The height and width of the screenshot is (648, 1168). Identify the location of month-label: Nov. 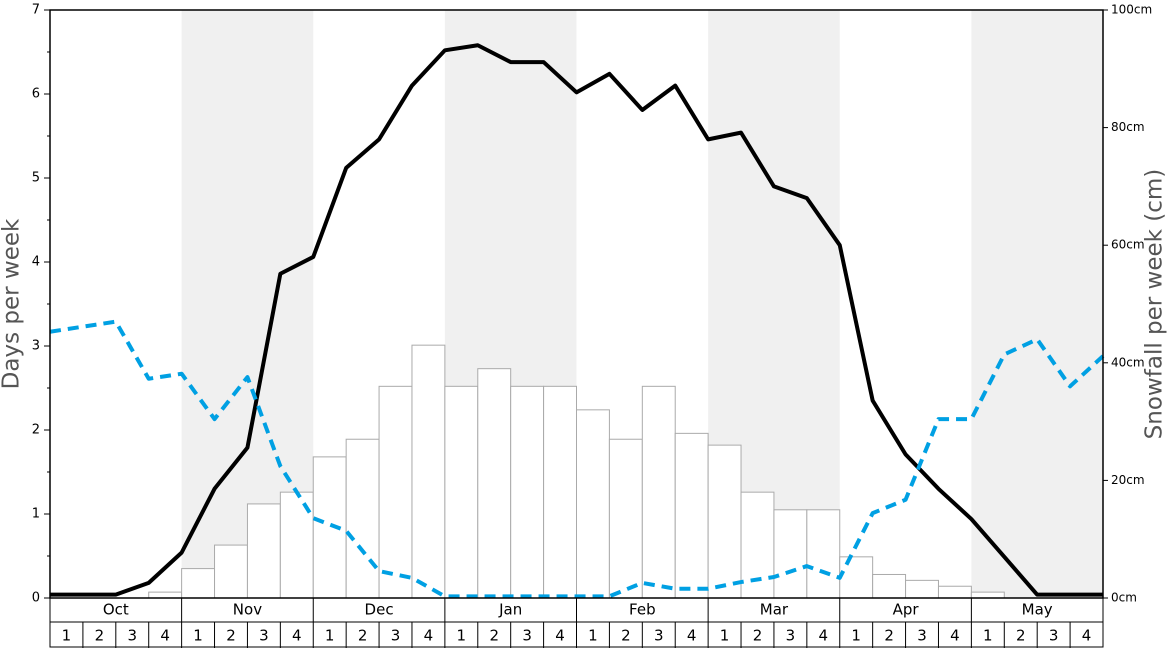
(247, 610).